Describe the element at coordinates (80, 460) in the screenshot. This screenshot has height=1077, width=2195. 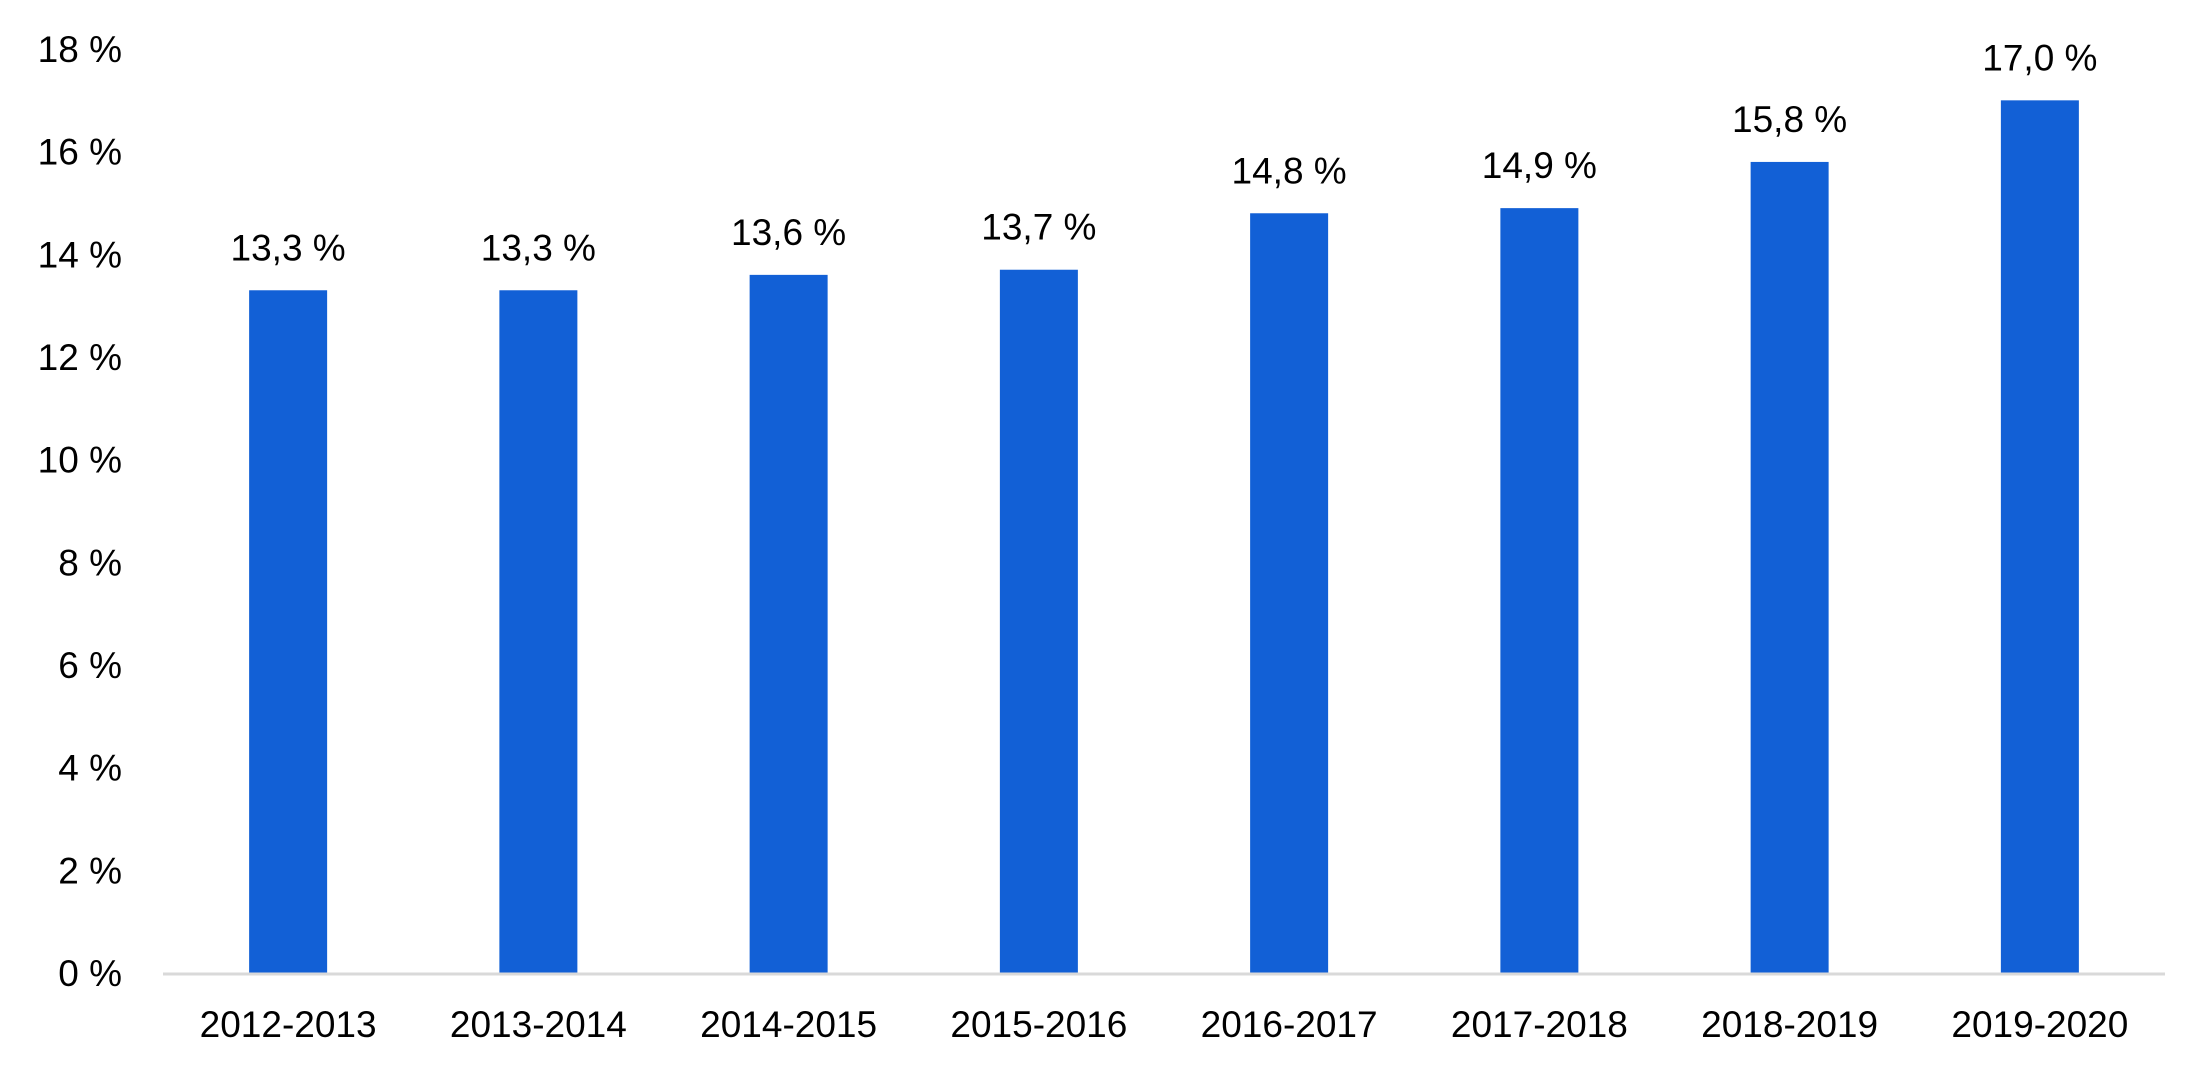
I see `y-tick-label: 10 %` at that location.